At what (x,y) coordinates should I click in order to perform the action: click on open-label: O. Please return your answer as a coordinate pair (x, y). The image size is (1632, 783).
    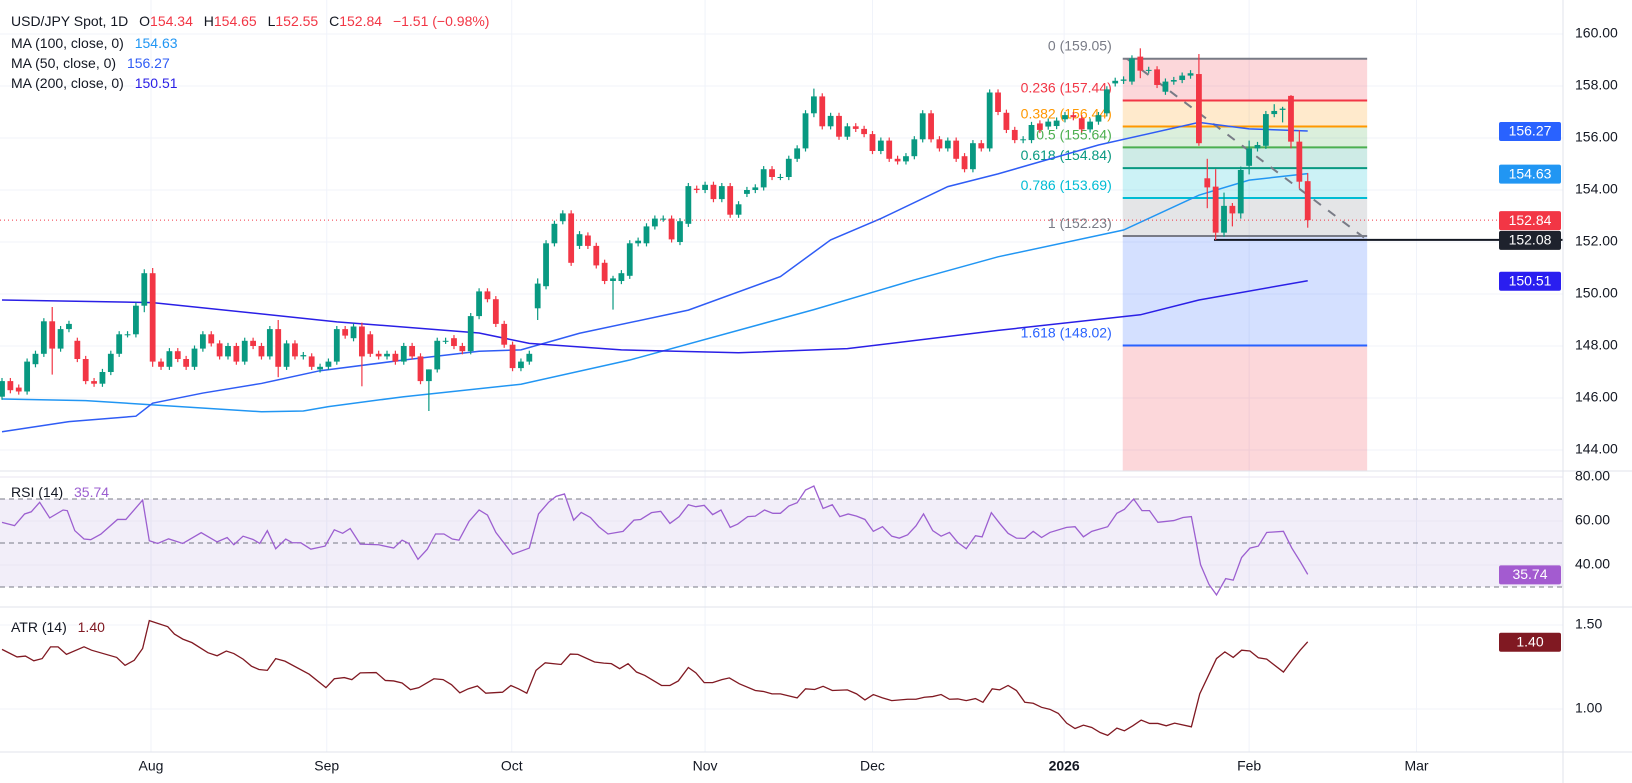
    Looking at the image, I should click on (145, 21).